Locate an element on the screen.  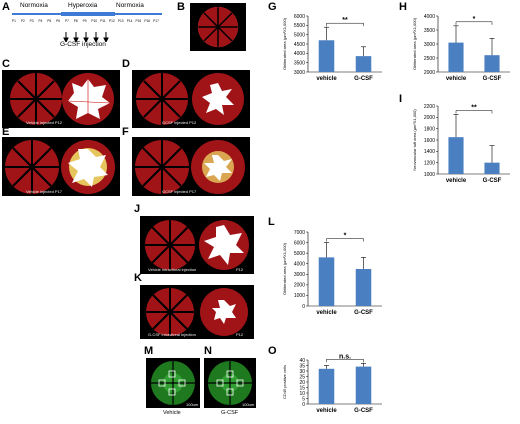
injection-label: G-CSF injection is located at coordinates (83, 44).